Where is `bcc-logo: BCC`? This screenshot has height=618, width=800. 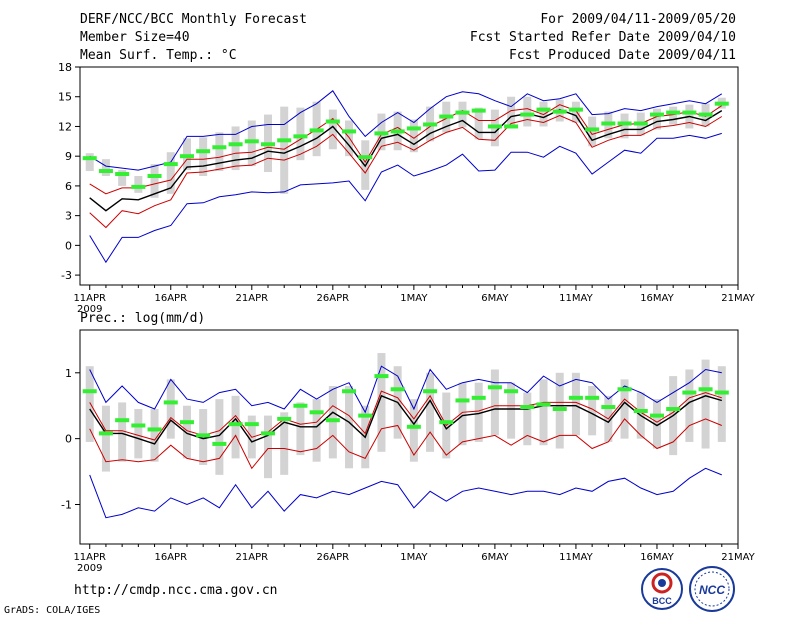
bcc-logo: BCC is located at coordinates (662, 589).